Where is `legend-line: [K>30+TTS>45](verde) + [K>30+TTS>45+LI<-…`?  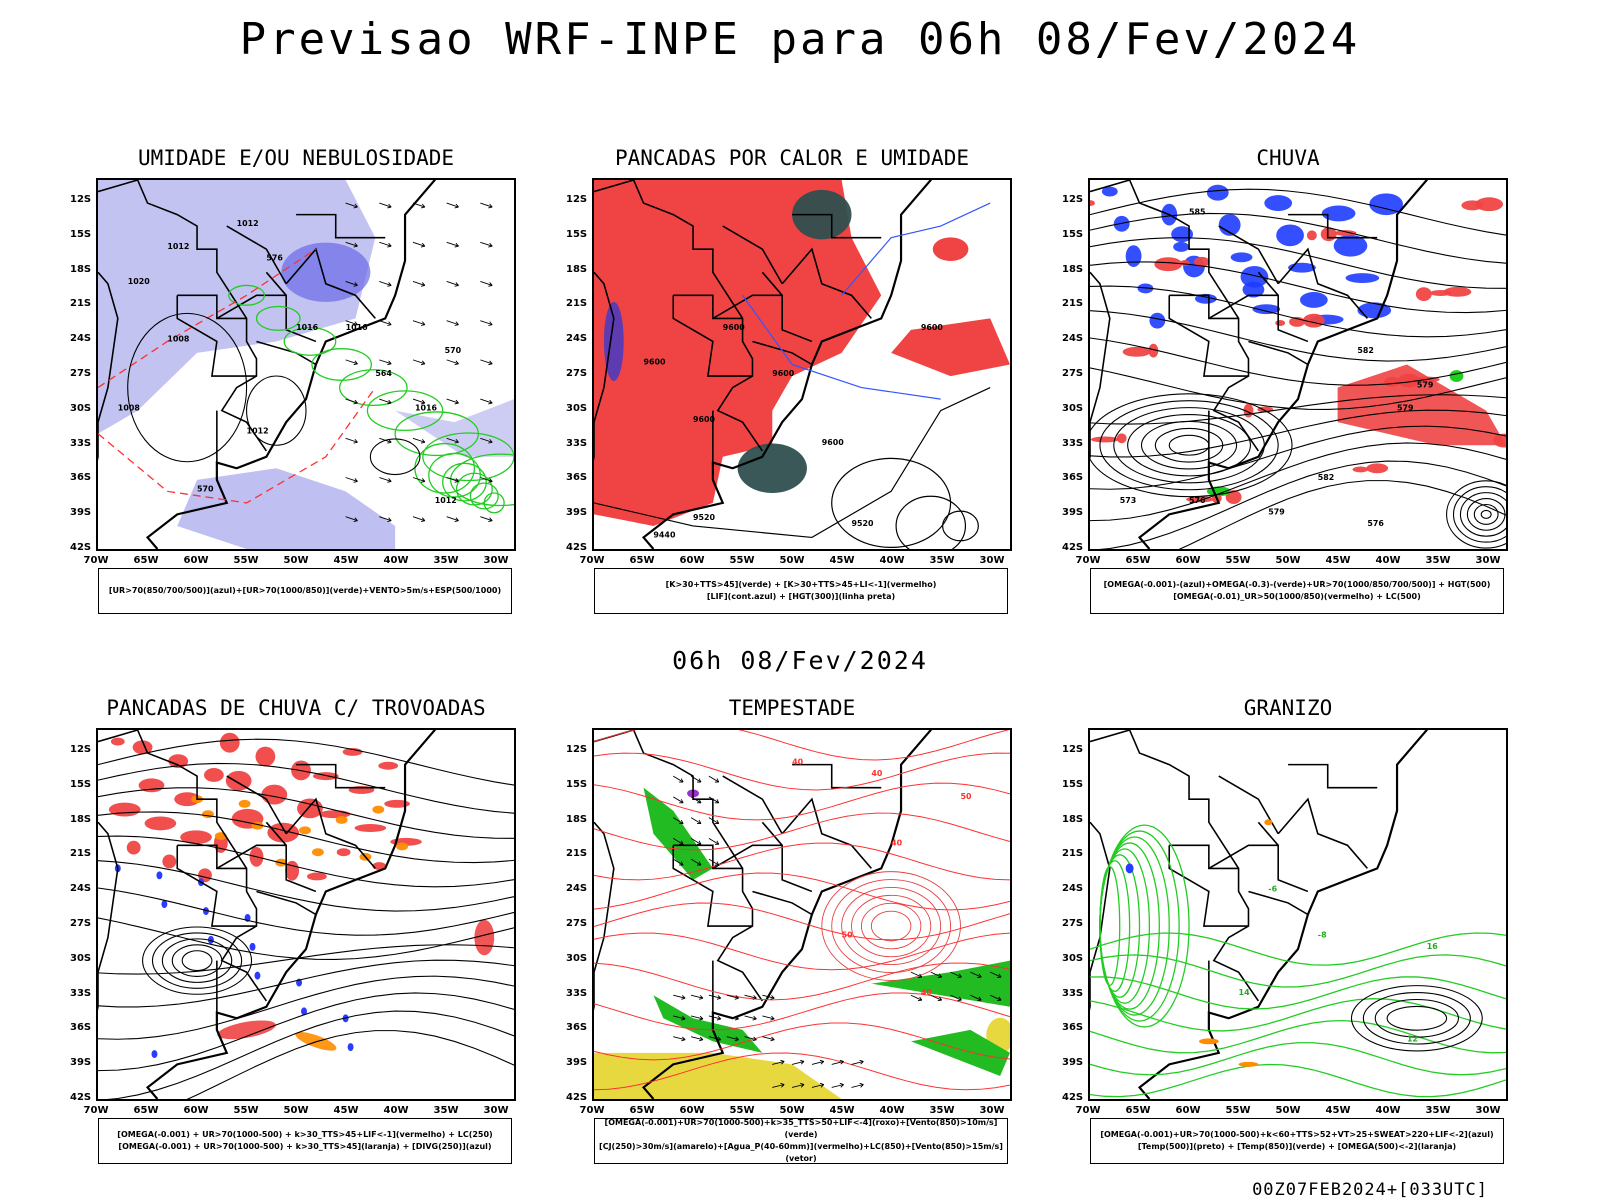
legend-line: [K>30+TTS>45](verde) + [K>30+TTS>45+LI<-… is located at coordinates (801, 584).